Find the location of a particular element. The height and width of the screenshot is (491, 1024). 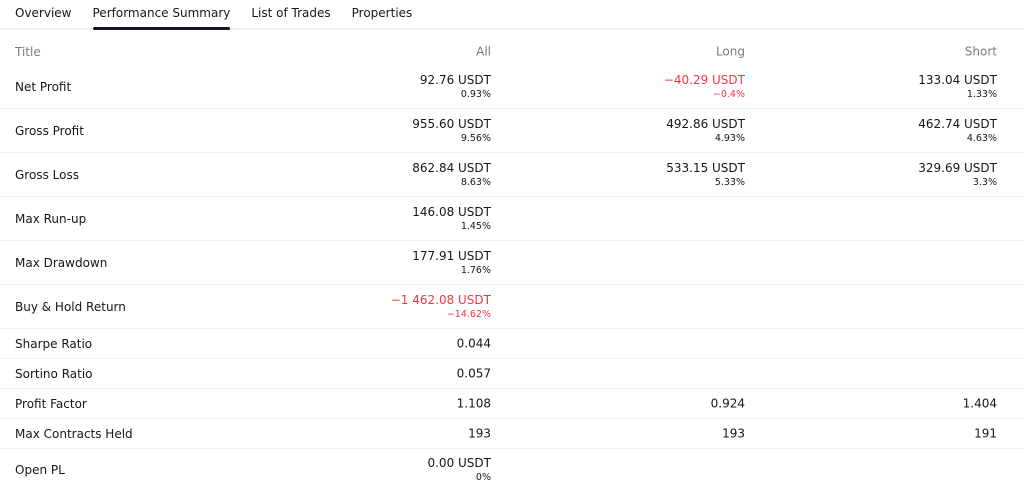

cell-all: 146.08 USDT 1.45% is located at coordinates (451, 219).